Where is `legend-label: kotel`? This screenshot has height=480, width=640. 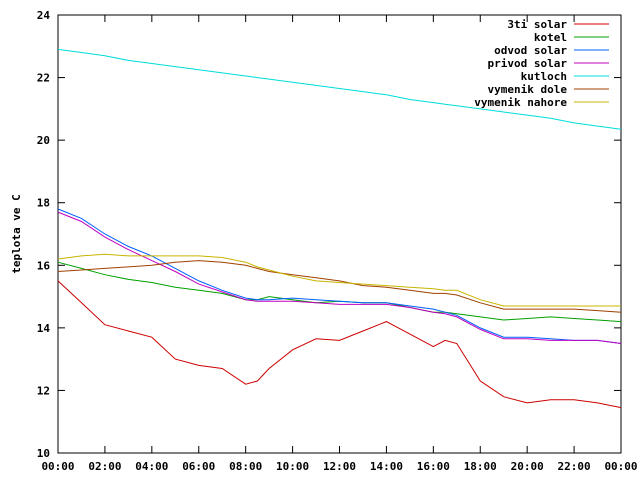 legend-label: kotel is located at coordinates (550, 37).